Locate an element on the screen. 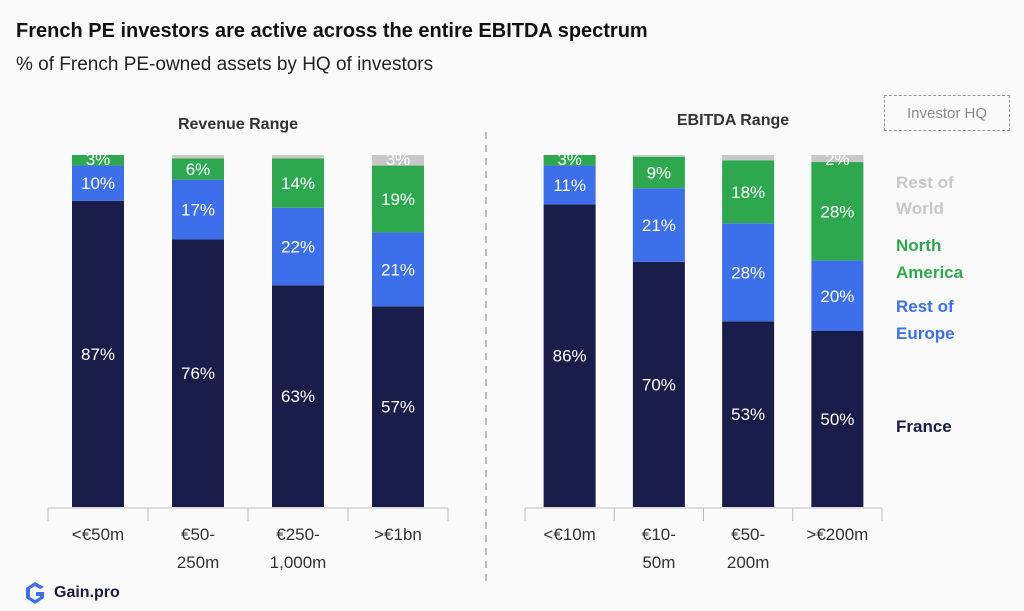 The width and height of the screenshot is (1024, 611). legend-title: Investor HQ is located at coordinates (947, 113).